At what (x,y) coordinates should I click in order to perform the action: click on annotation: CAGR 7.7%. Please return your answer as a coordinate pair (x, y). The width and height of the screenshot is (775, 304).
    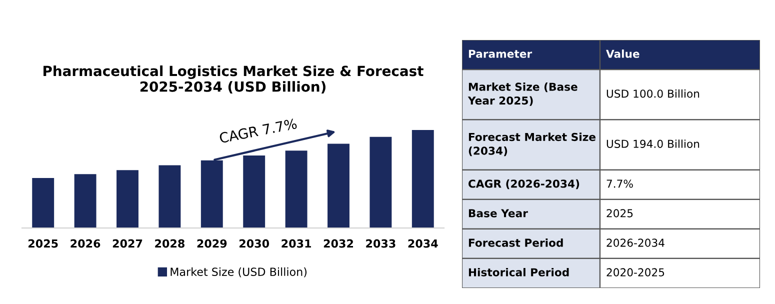
    Looking at the image, I should click on (258, 131).